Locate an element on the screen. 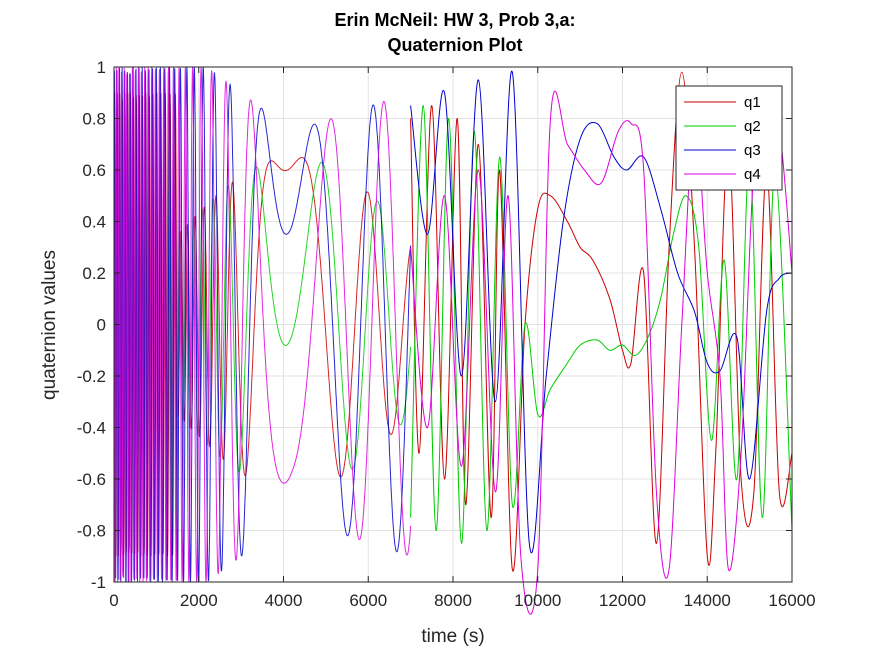  y-tick-label: 0.6 is located at coordinates (94, 170).